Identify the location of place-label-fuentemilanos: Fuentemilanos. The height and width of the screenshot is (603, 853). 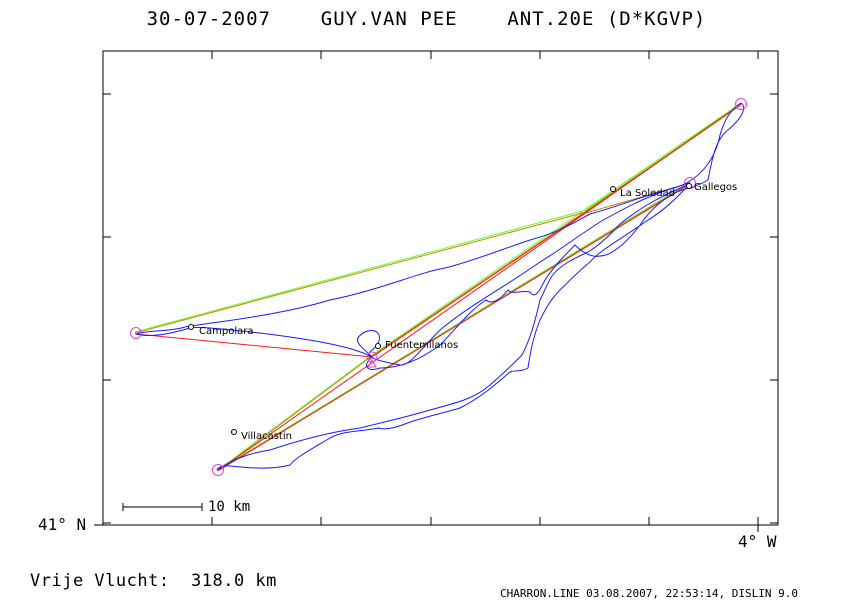
(422, 345).